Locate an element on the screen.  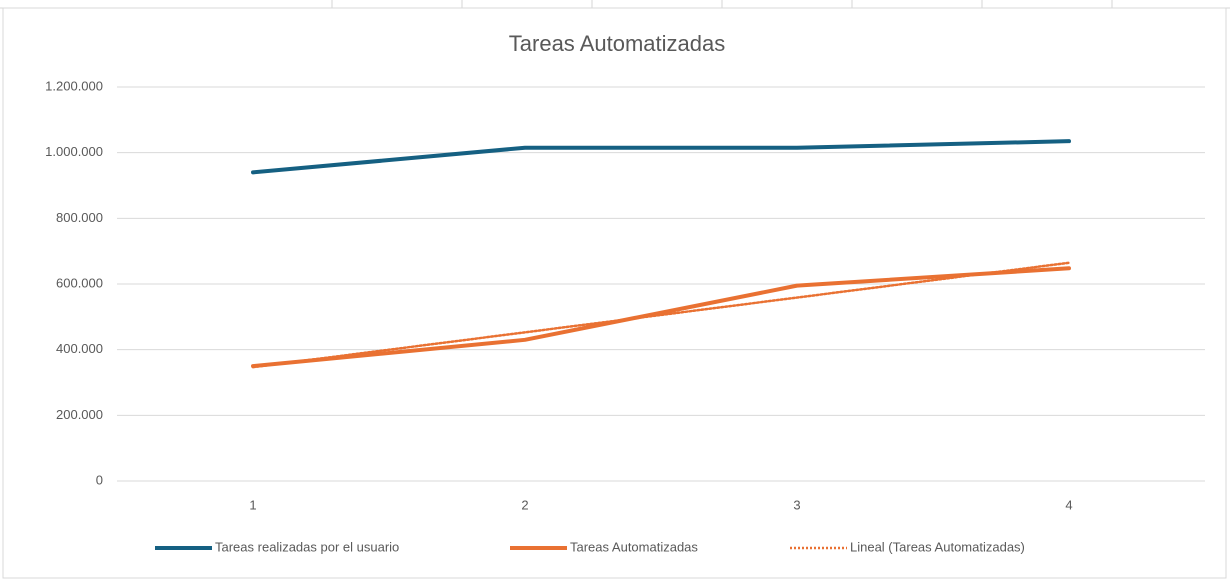
y-tick-label: 1.000.000 is located at coordinates (74, 151).